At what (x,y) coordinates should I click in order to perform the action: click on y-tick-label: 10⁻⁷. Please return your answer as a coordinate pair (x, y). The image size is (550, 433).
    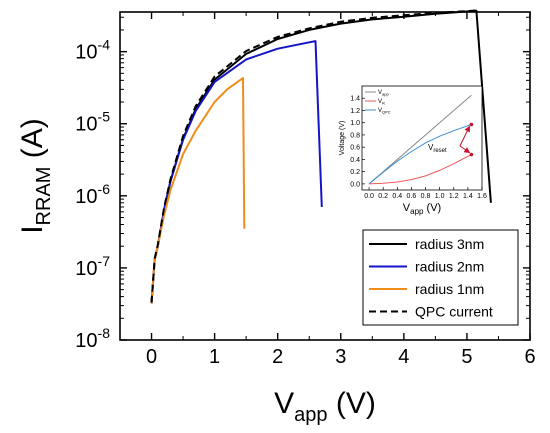
    Looking at the image, I should click on (92, 266).